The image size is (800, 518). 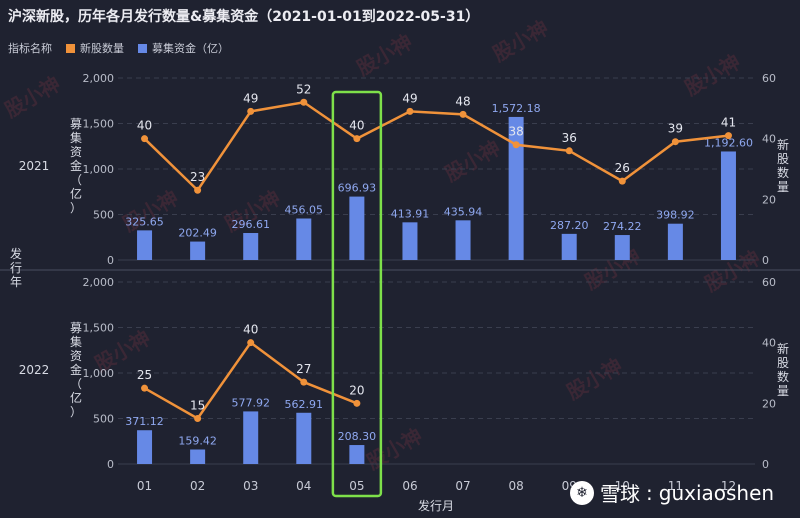 I want to click on line-value-label: 41, so click(x=728, y=123).